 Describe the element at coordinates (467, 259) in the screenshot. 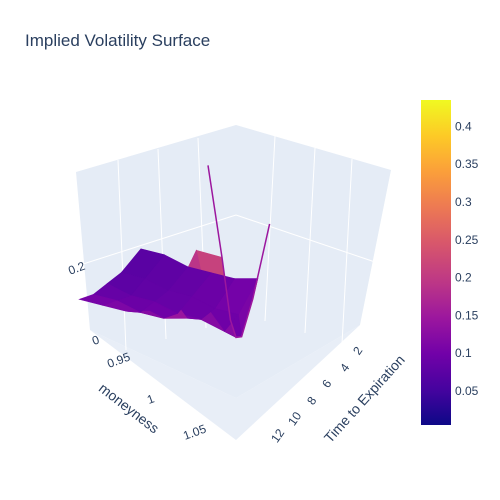

I see `colorbar-ticks: 0.05 0.1 0.15 0.2 0.25 0.3 0.35 0.4` at that location.